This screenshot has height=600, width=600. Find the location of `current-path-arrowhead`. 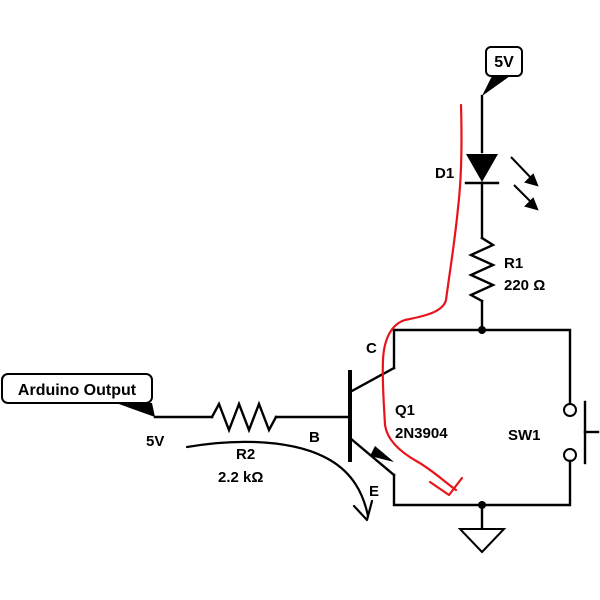

current-path-arrowhead is located at coordinates (446, 486).